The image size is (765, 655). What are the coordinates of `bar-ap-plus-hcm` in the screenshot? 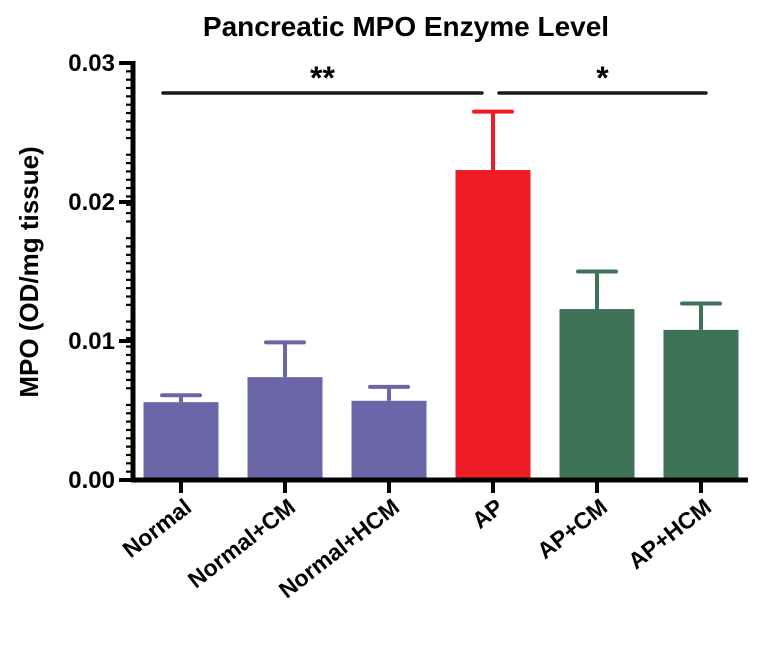 It's located at (701, 404).